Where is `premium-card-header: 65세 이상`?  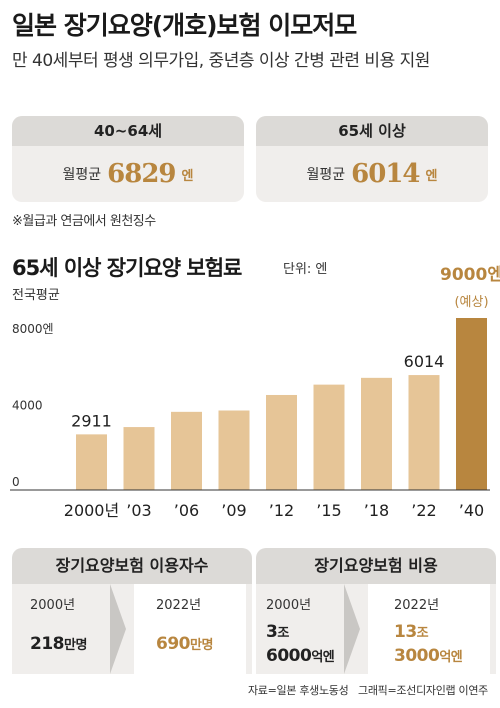
premium-card-header: 65세 이상 is located at coordinates (372, 131).